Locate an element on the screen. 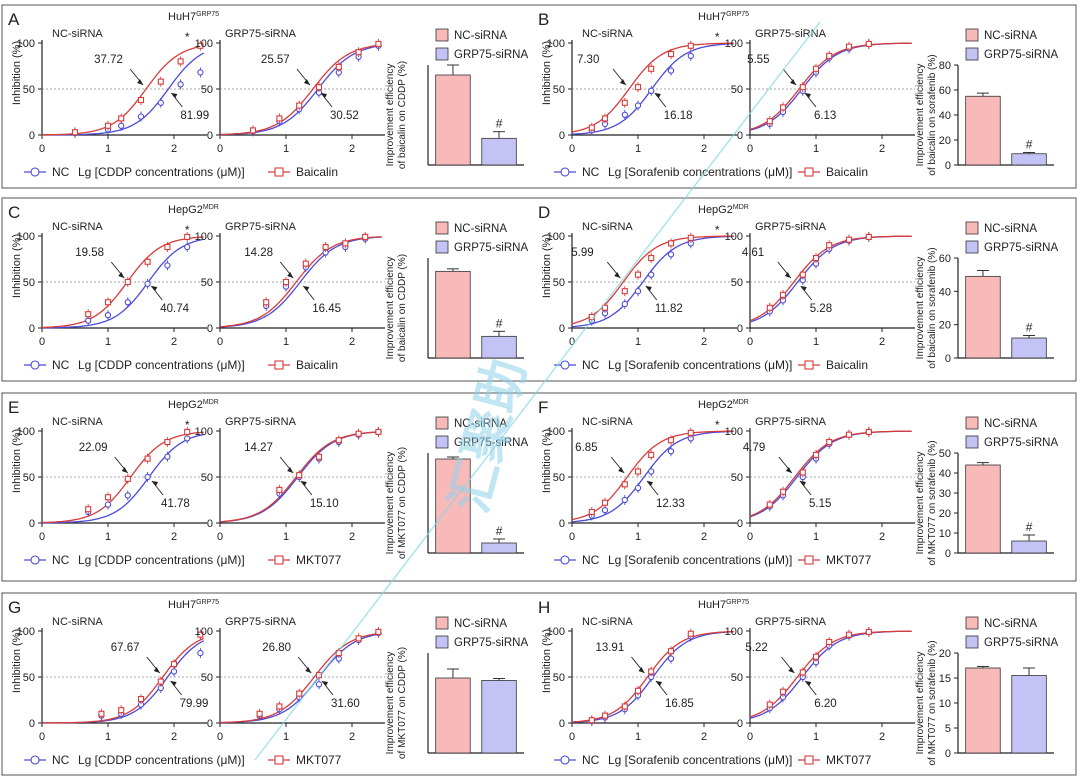 The width and height of the screenshot is (1080, 782). bar-nc-sirna is located at coordinates (453, 506).